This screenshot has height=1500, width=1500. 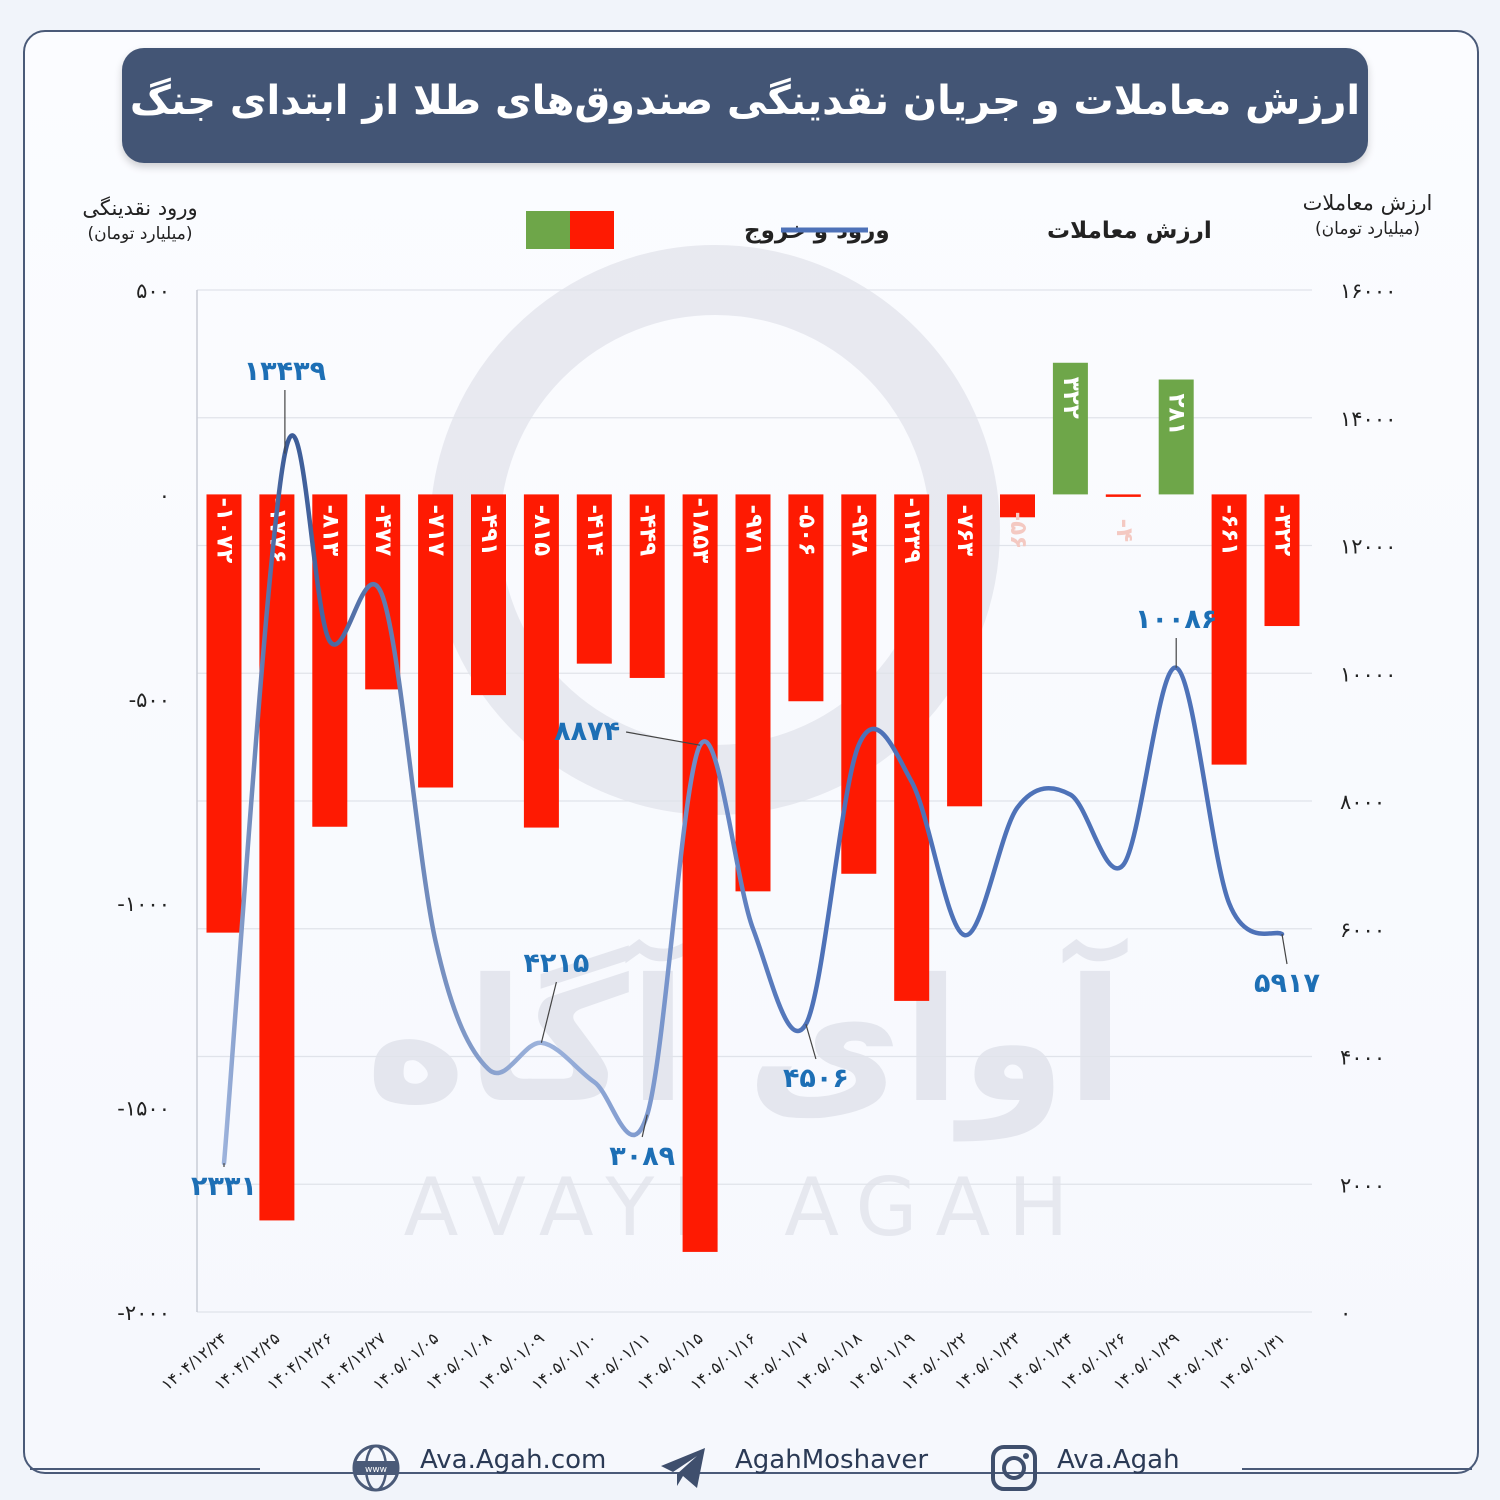 I want to click on bar-data-label: -۸۱۳, so click(x=330, y=531).